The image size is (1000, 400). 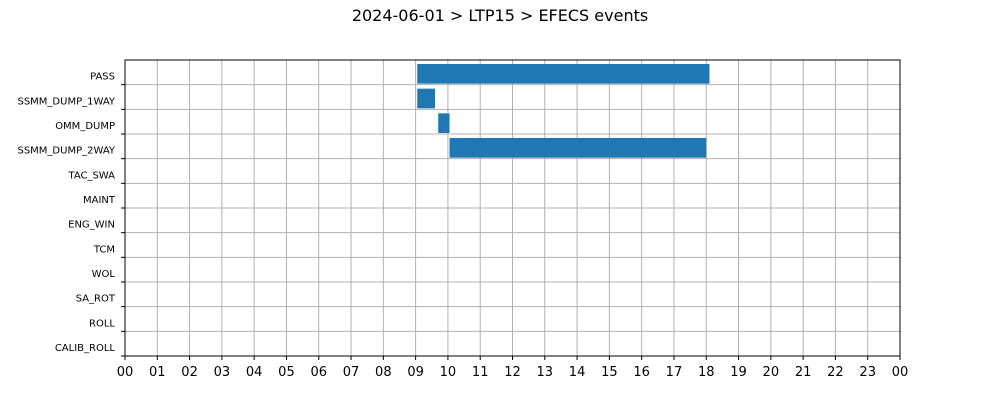 I want to click on y-tick-label: SA_ROT, so click(x=96, y=299).